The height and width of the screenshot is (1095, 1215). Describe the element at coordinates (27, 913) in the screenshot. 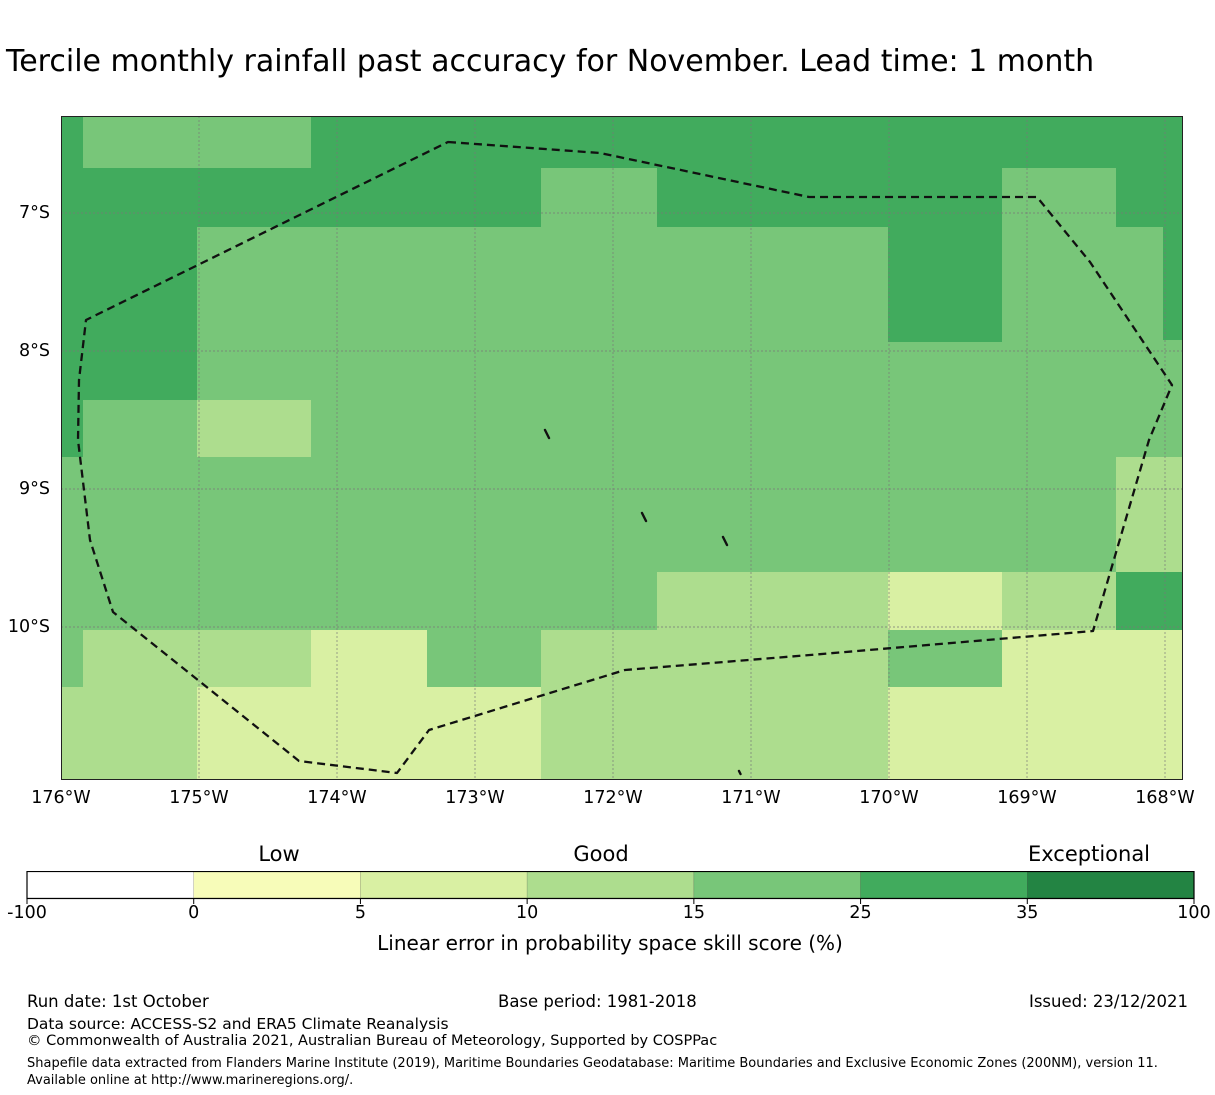

I see `colorbar-tick-label: -100` at that location.